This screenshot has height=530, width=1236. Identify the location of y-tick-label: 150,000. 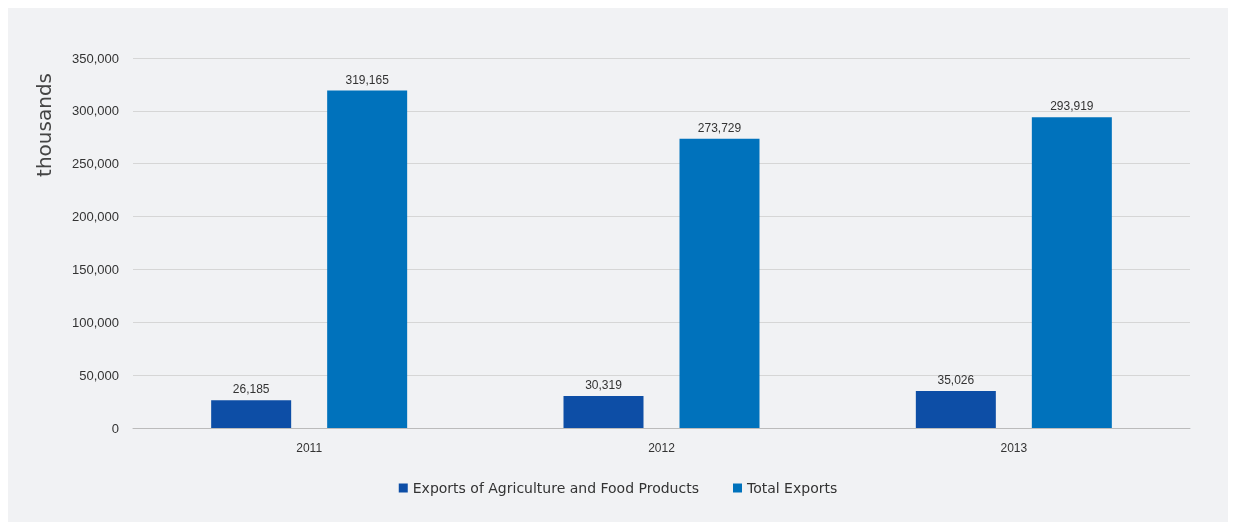
(95, 269).